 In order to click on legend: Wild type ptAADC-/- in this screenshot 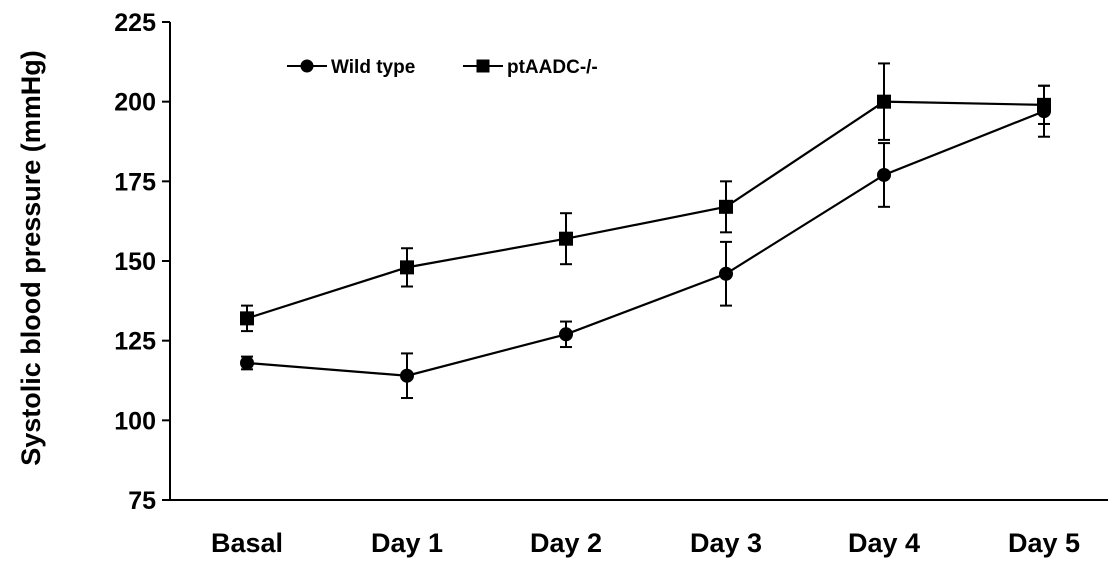, I will do `click(442, 67)`.